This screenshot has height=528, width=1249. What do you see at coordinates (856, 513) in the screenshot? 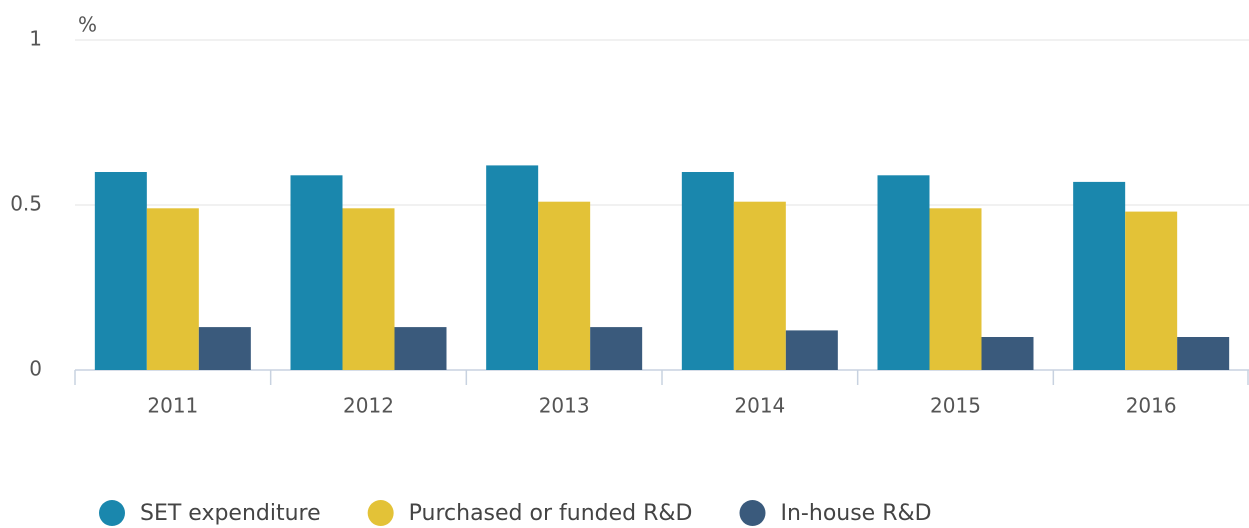
I see `legend-label: In-house R&D` at bounding box center [856, 513].